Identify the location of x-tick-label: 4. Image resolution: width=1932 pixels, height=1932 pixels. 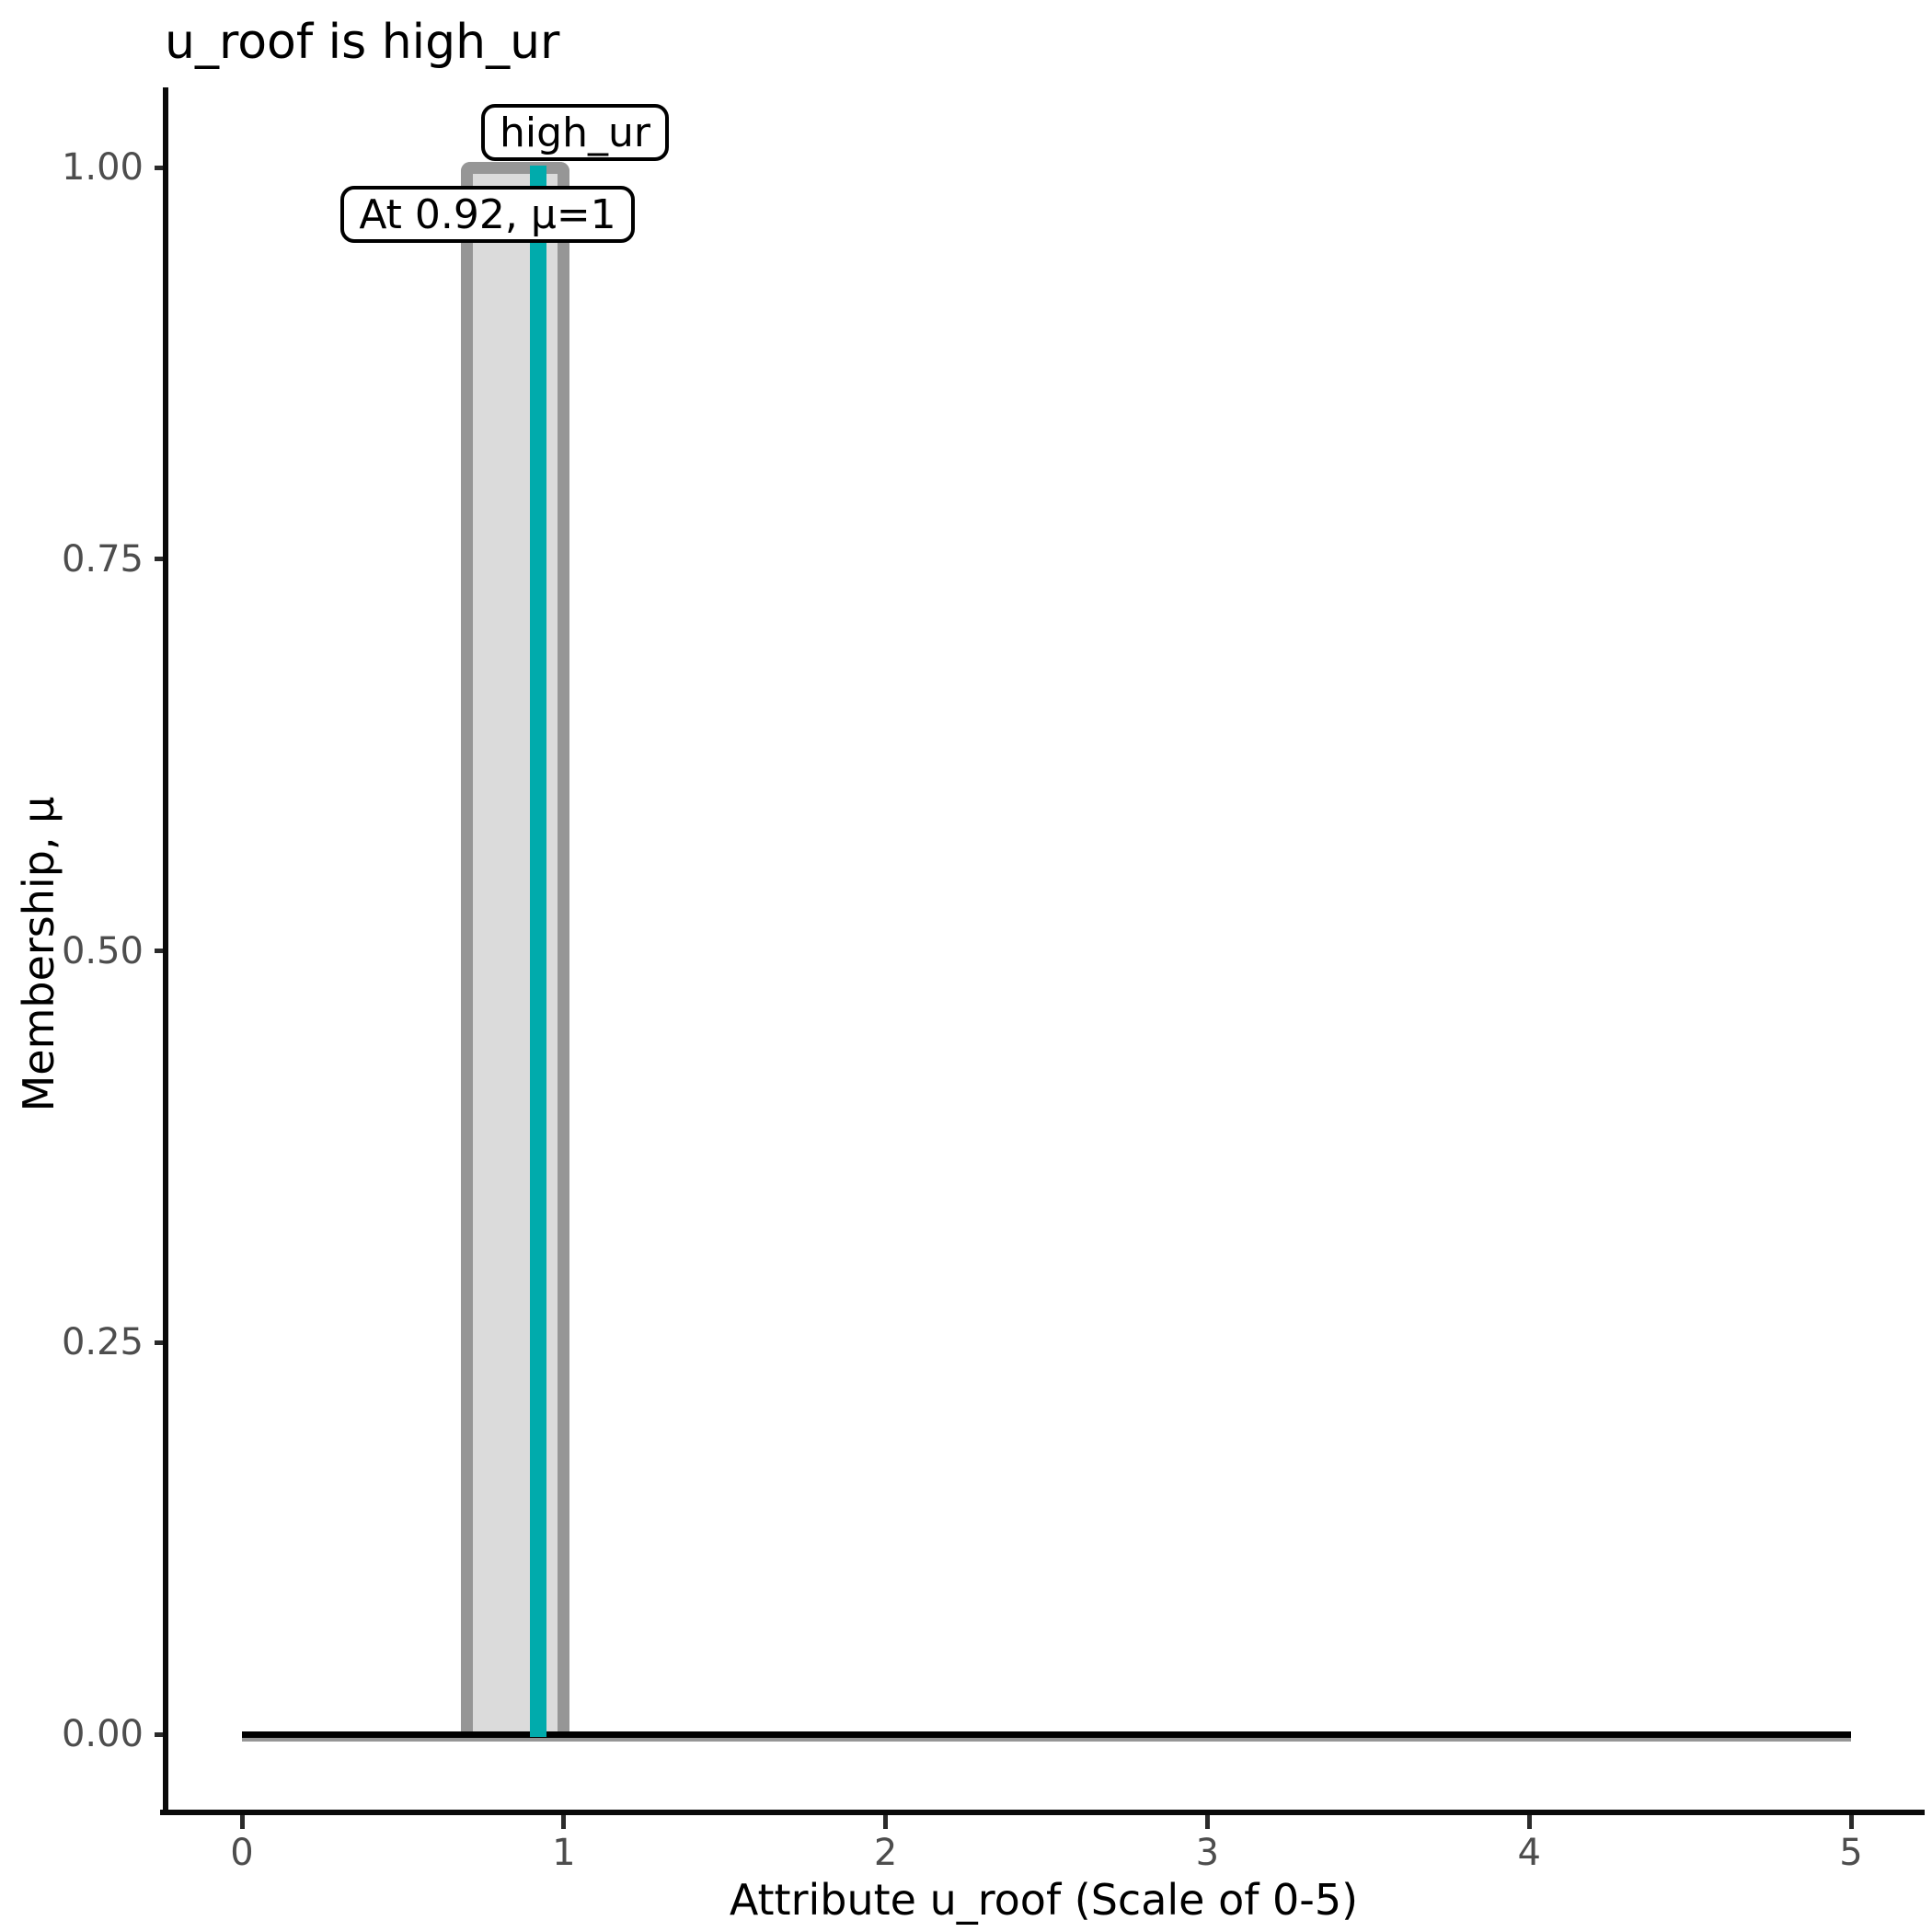
(1529, 1853).